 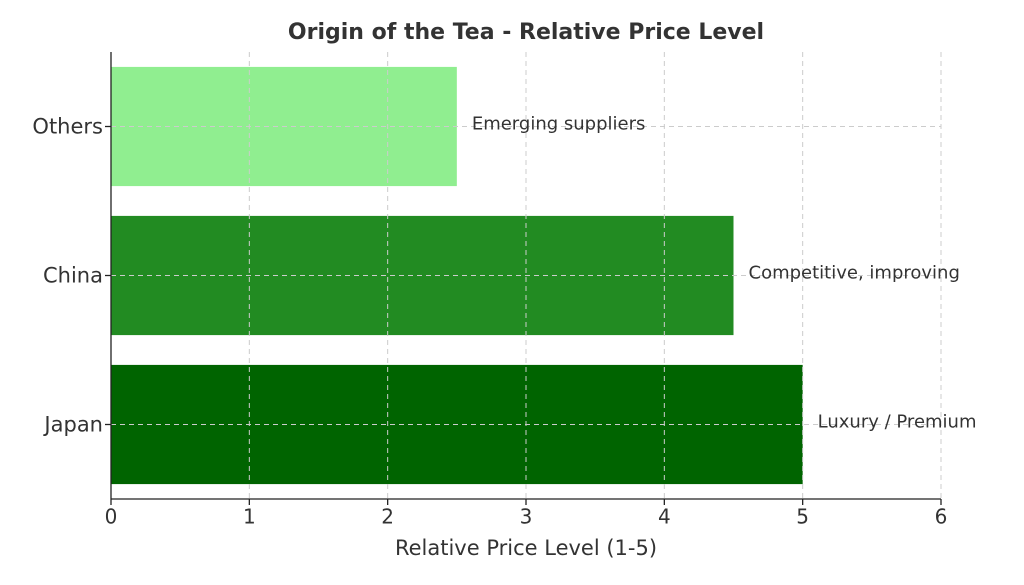 I want to click on annotation: Emerging suppliers, so click(x=559, y=124).